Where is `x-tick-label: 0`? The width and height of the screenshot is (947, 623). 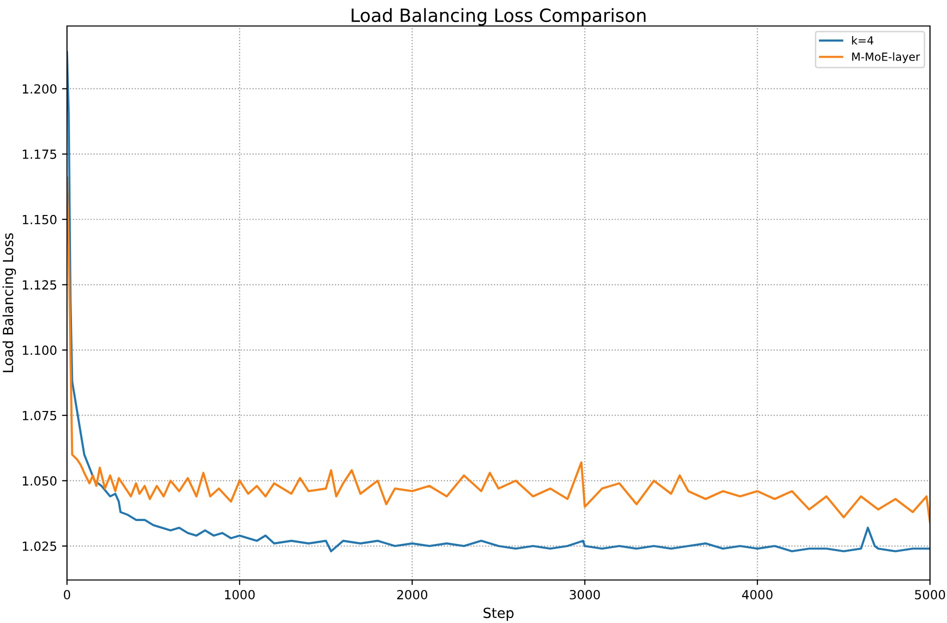
x-tick-label: 0 is located at coordinates (67, 595).